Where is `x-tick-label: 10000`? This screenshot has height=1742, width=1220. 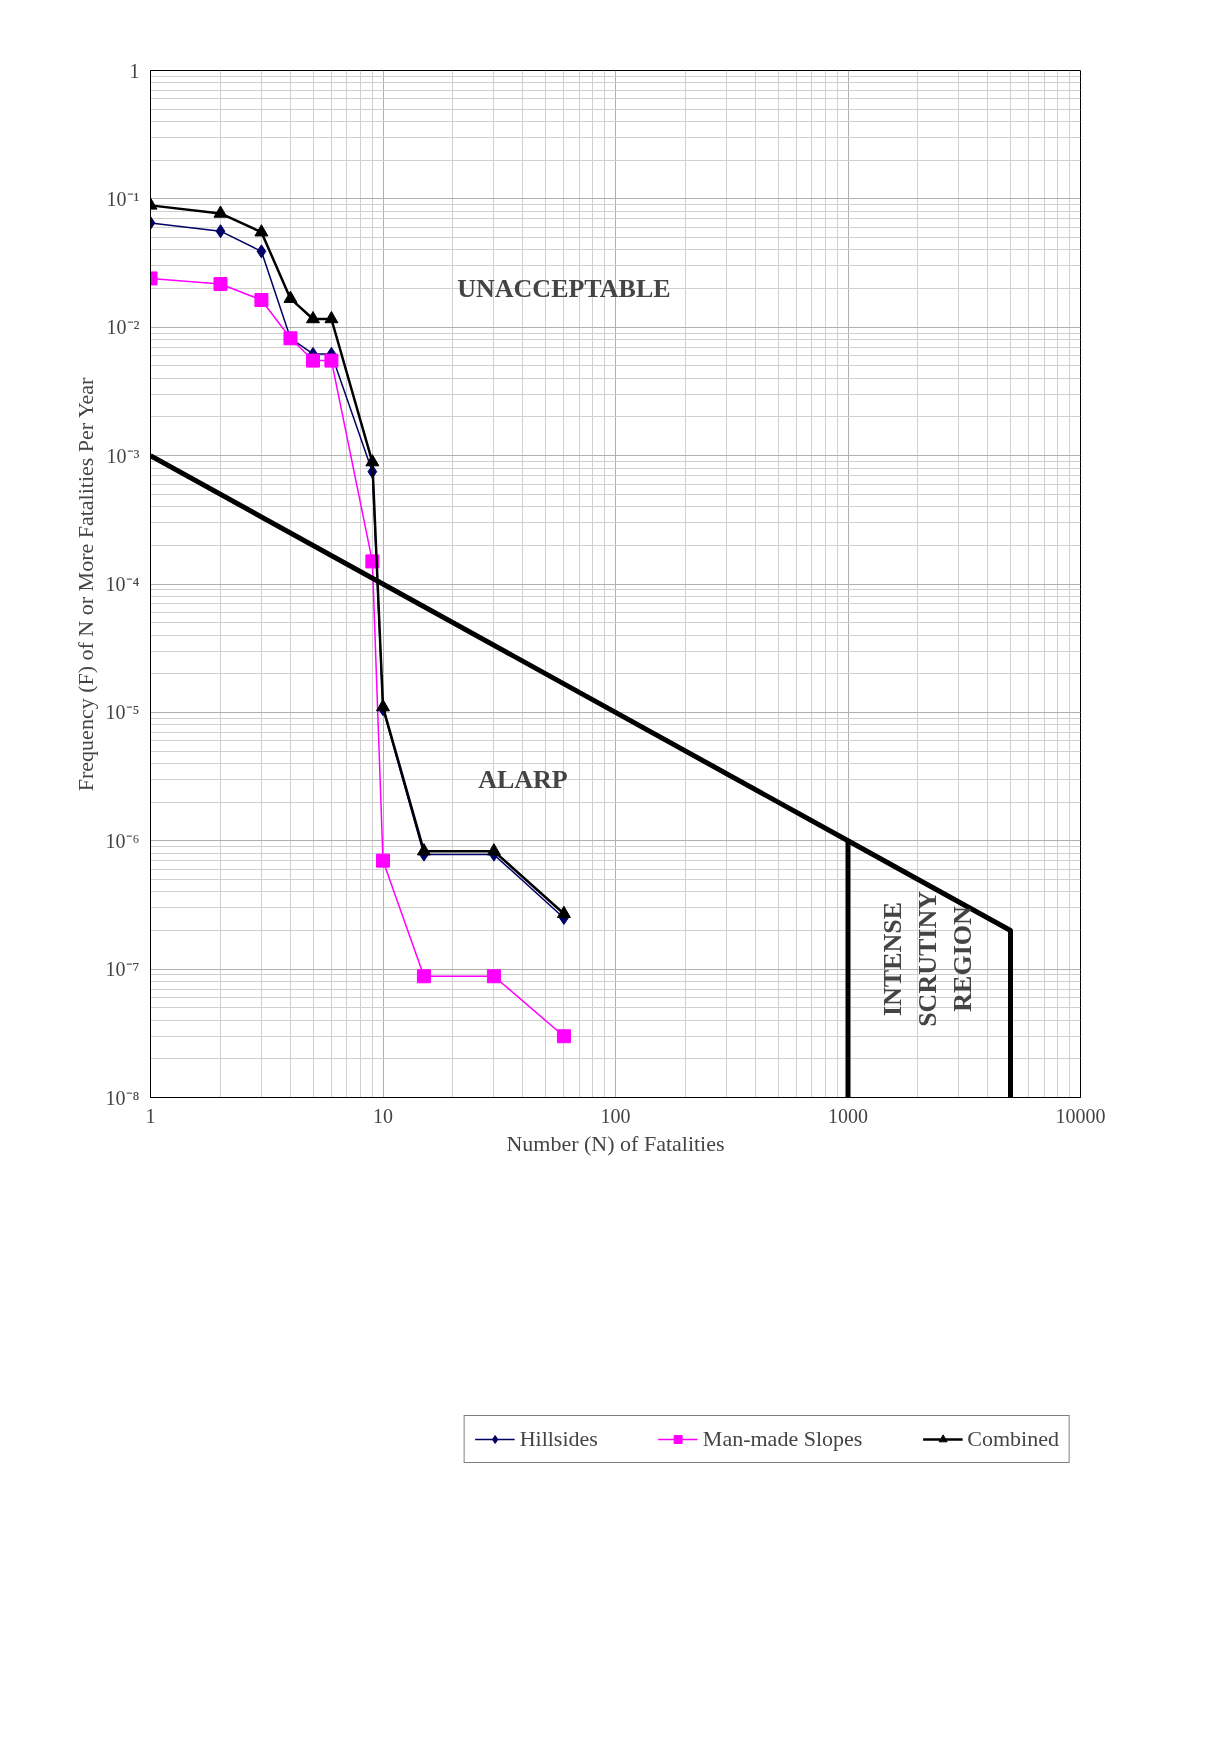
x-tick-label: 10000 is located at coordinates (1080, 1115).